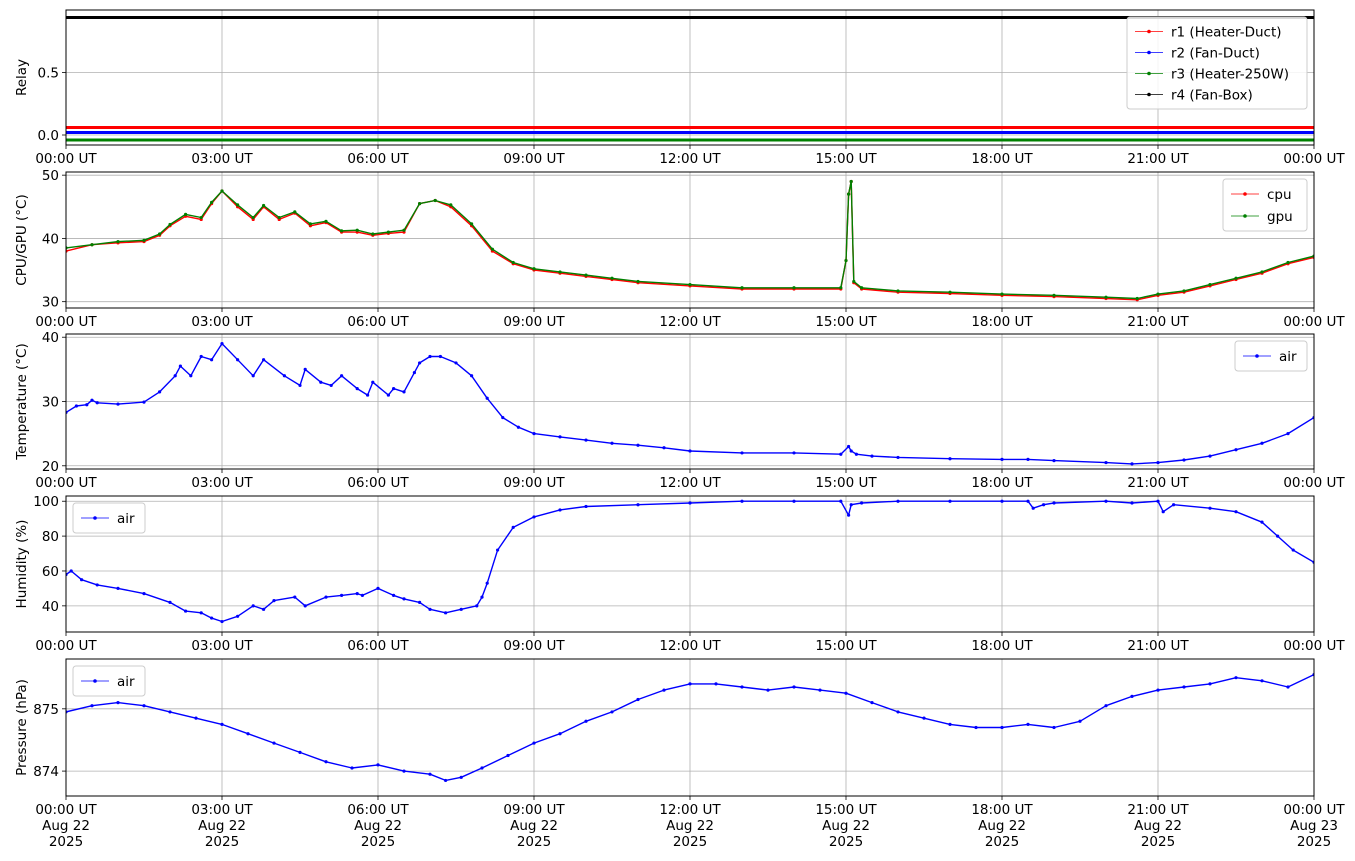 This screenshot has width=1355, height=861. What do you see at coordinates (222, 826) in the screenshot?
I see `x-tick-label: 03:00 UT Aug 22 2025` at bounding box center [222, 826].